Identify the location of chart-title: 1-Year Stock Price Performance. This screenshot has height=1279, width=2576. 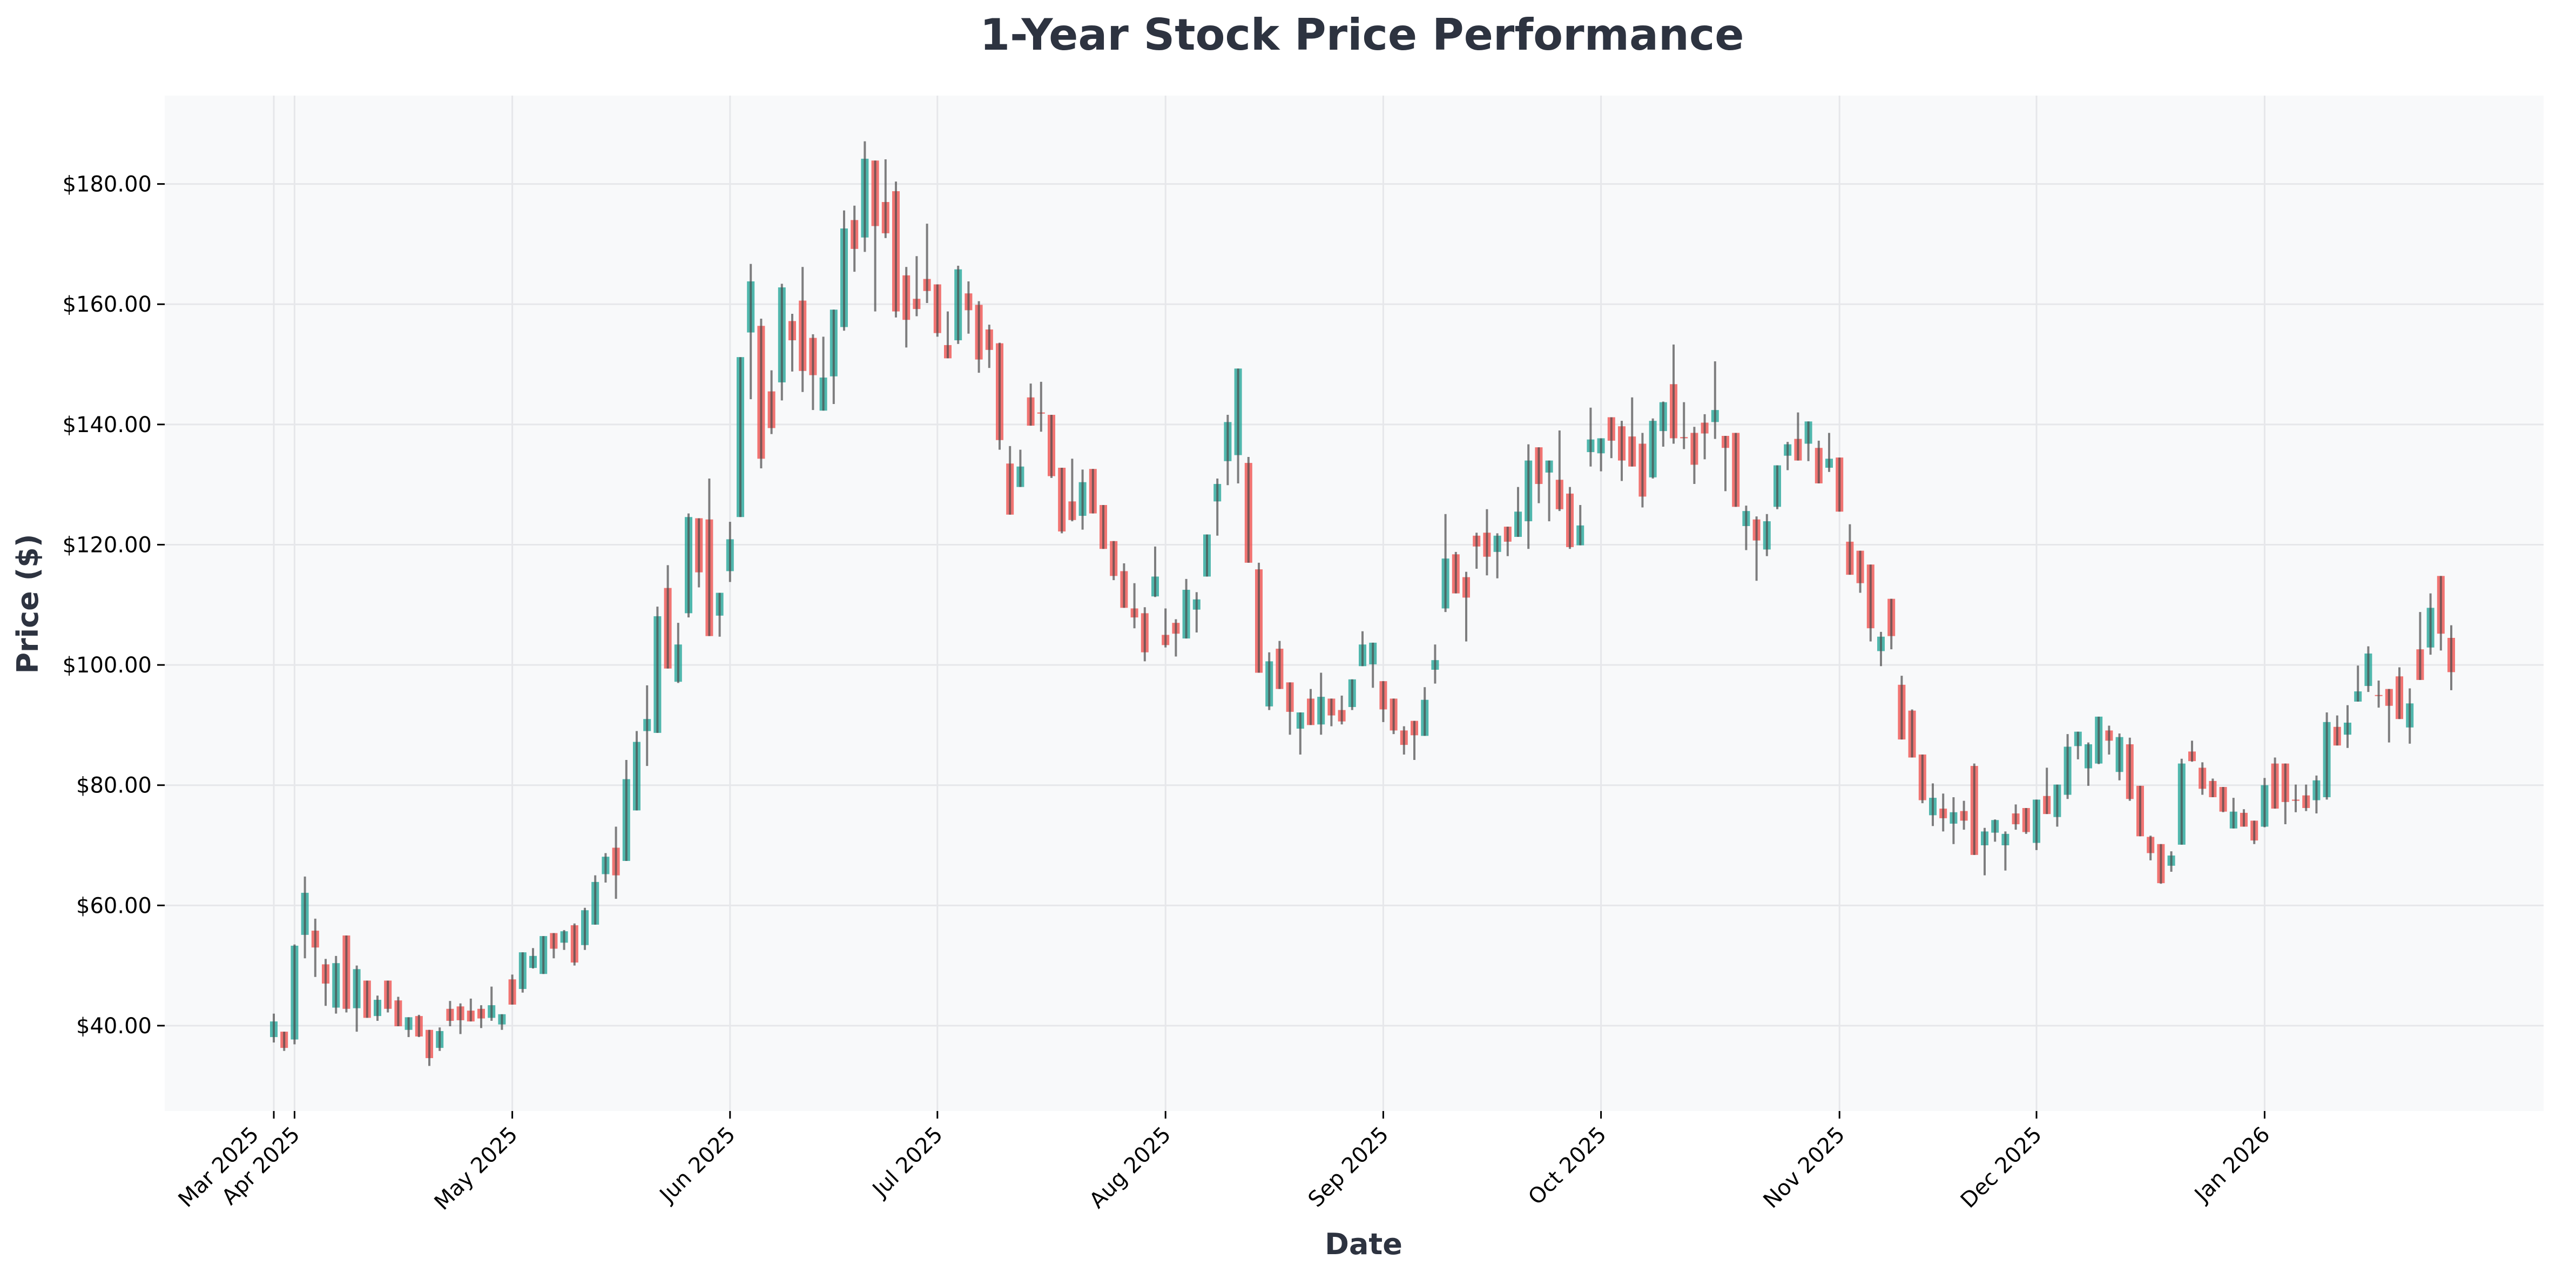
(1362, 35).